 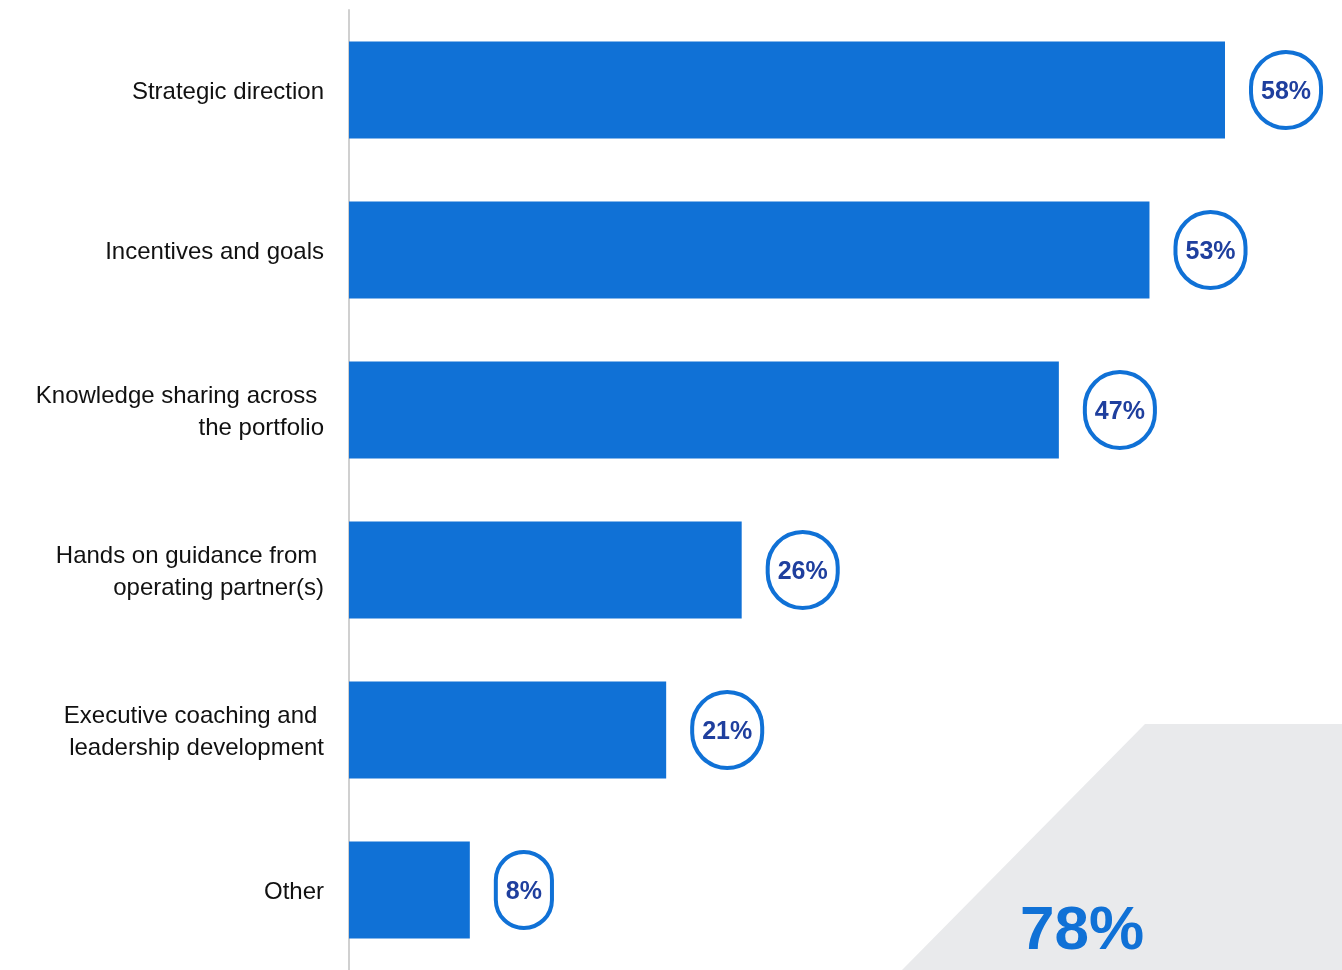 I want to click on data-label: 58%, so click(x=1286, y=90).